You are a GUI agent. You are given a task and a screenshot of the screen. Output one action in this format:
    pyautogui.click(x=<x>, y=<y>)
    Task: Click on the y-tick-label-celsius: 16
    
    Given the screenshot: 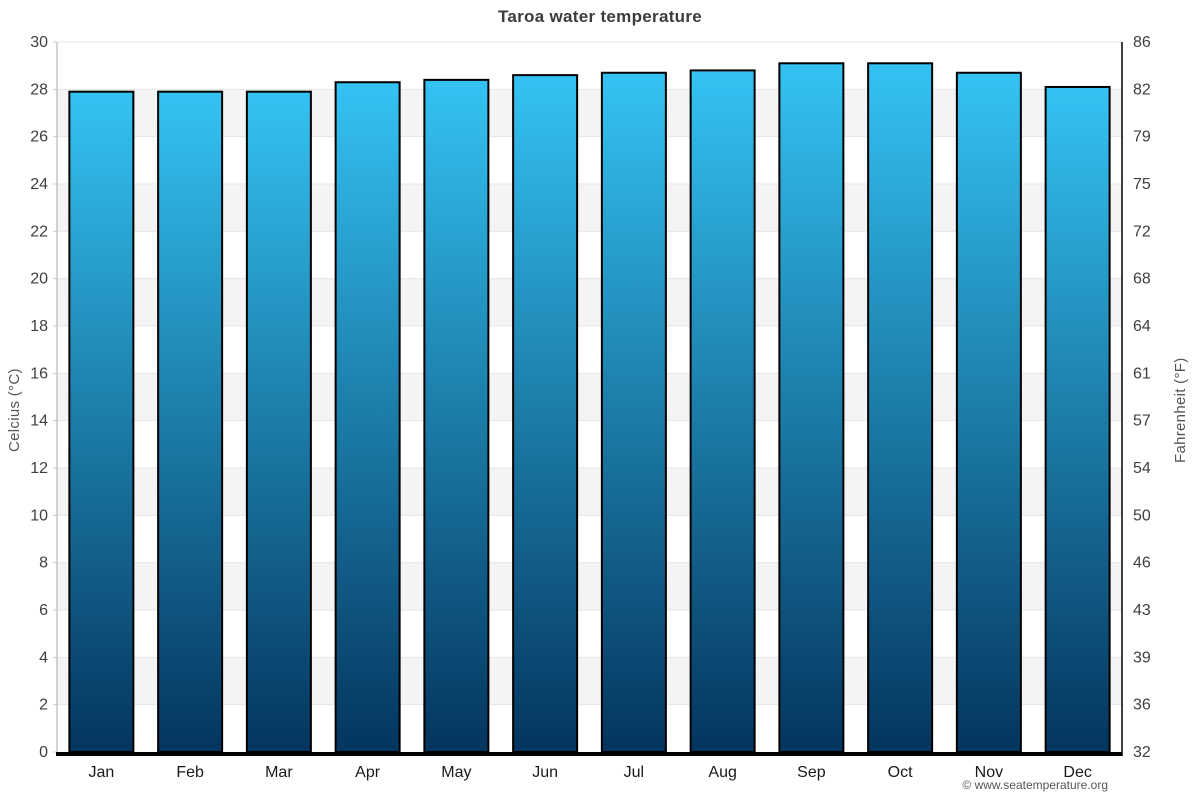 What is the action you would take?
    pyautogui.click(x=39, y=373)
    